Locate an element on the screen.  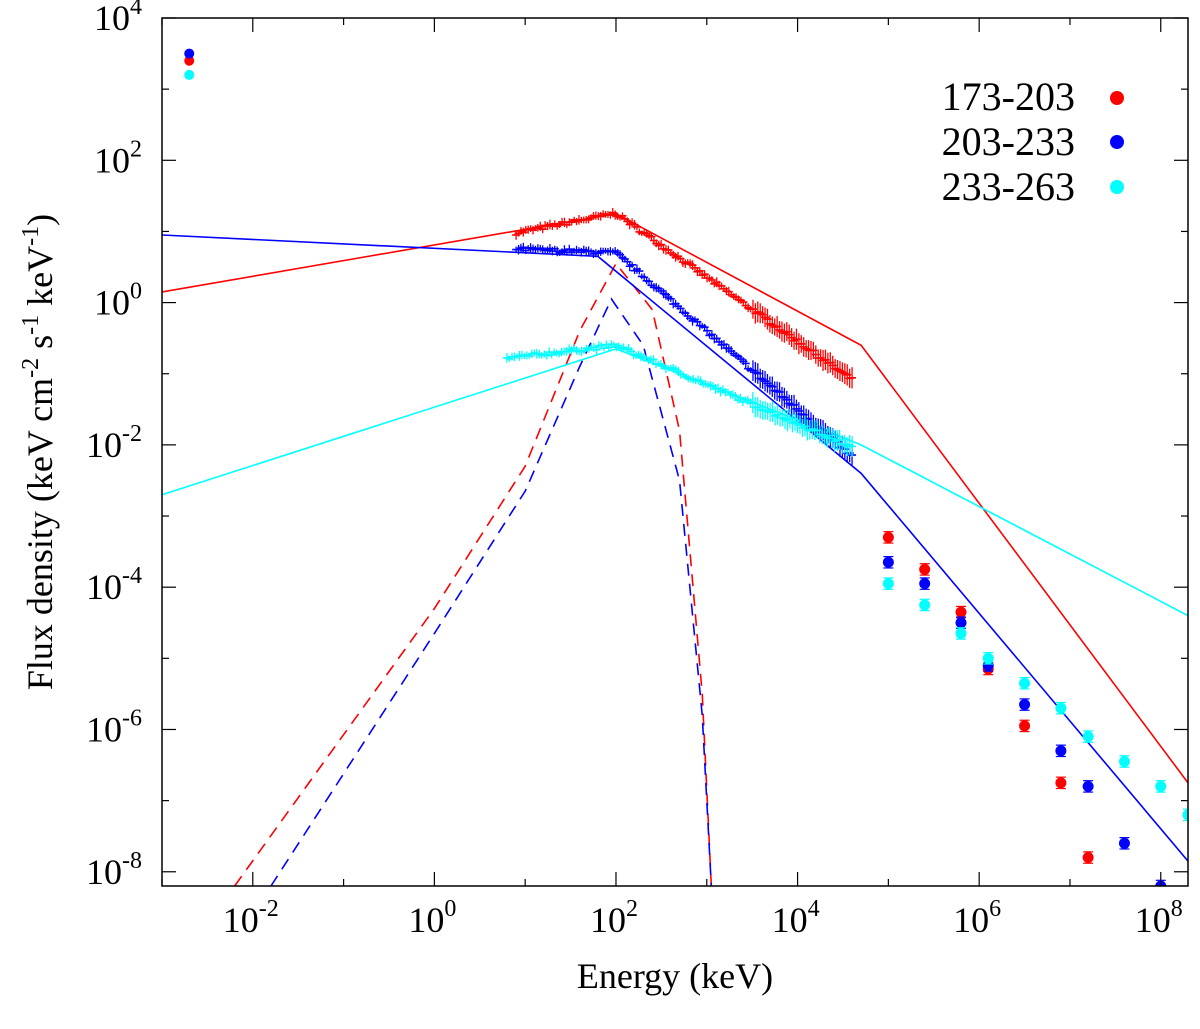
x-tick-label-exp: 0 is located at coordinates (450, 909).